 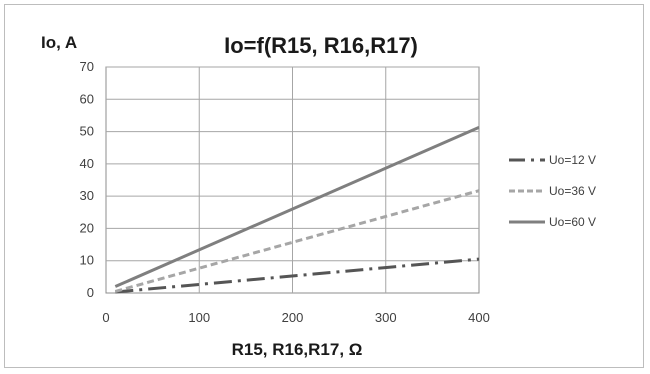 I want to click on legend-label: Uo=12 V, so click(x=572, y=160).